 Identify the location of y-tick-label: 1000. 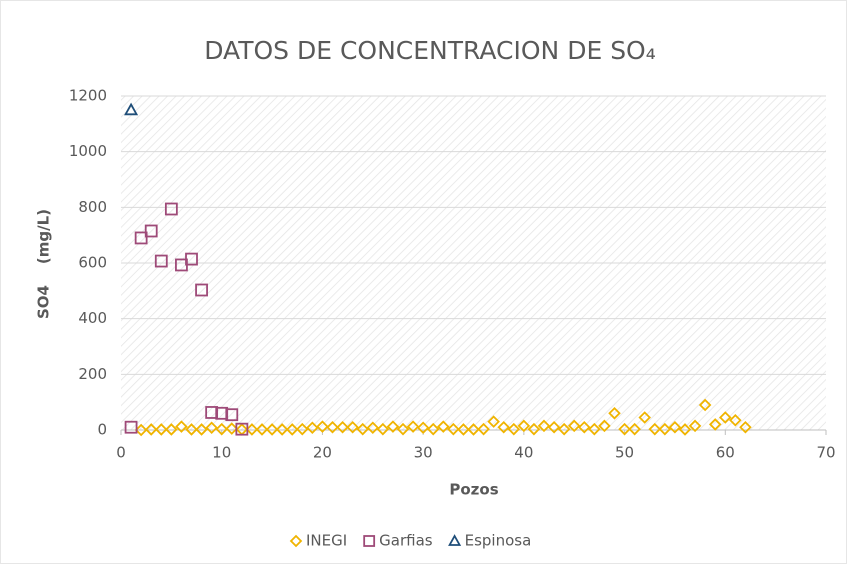
(88, 151).